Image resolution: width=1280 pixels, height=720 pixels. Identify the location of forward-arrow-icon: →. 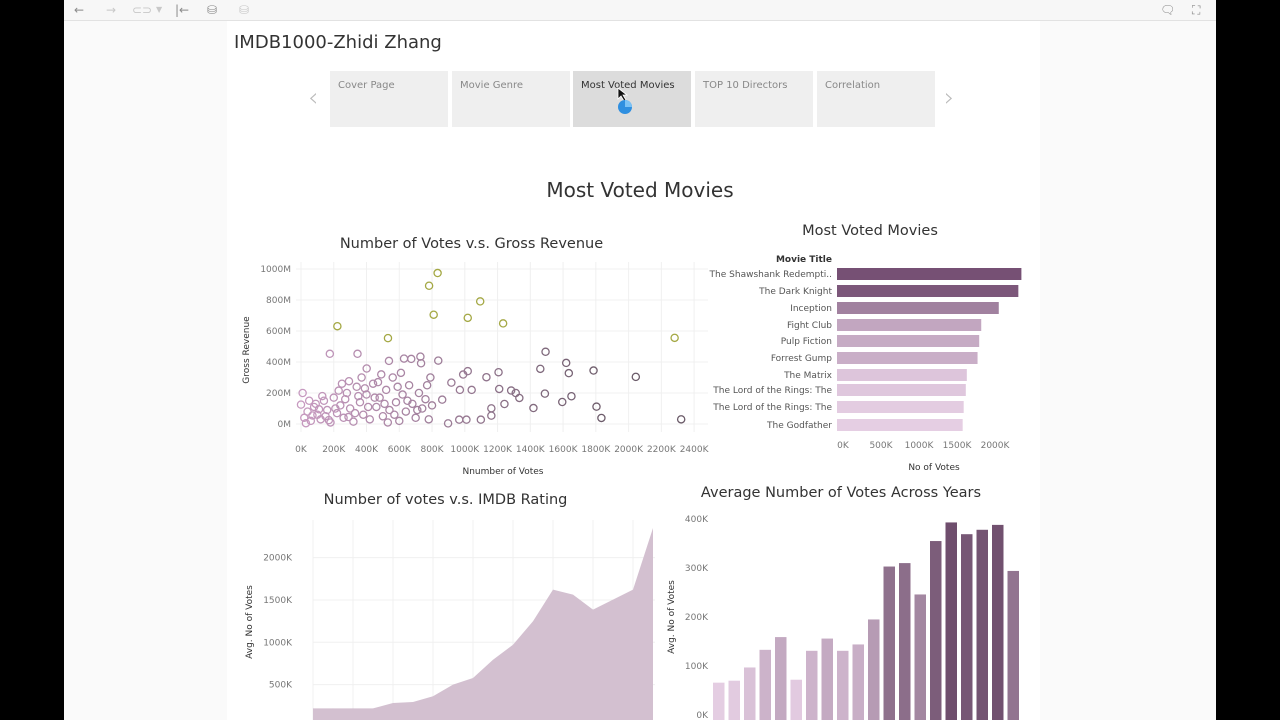
(111, 10).